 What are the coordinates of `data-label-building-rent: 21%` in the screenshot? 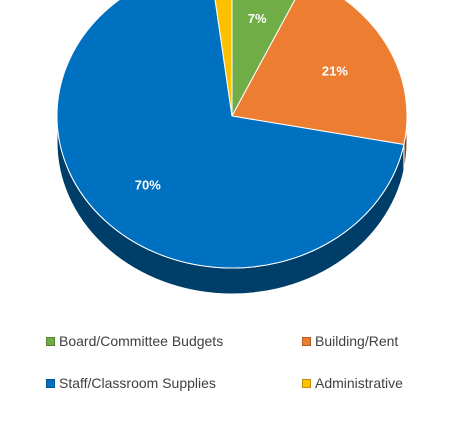 It's located at (335, 70).